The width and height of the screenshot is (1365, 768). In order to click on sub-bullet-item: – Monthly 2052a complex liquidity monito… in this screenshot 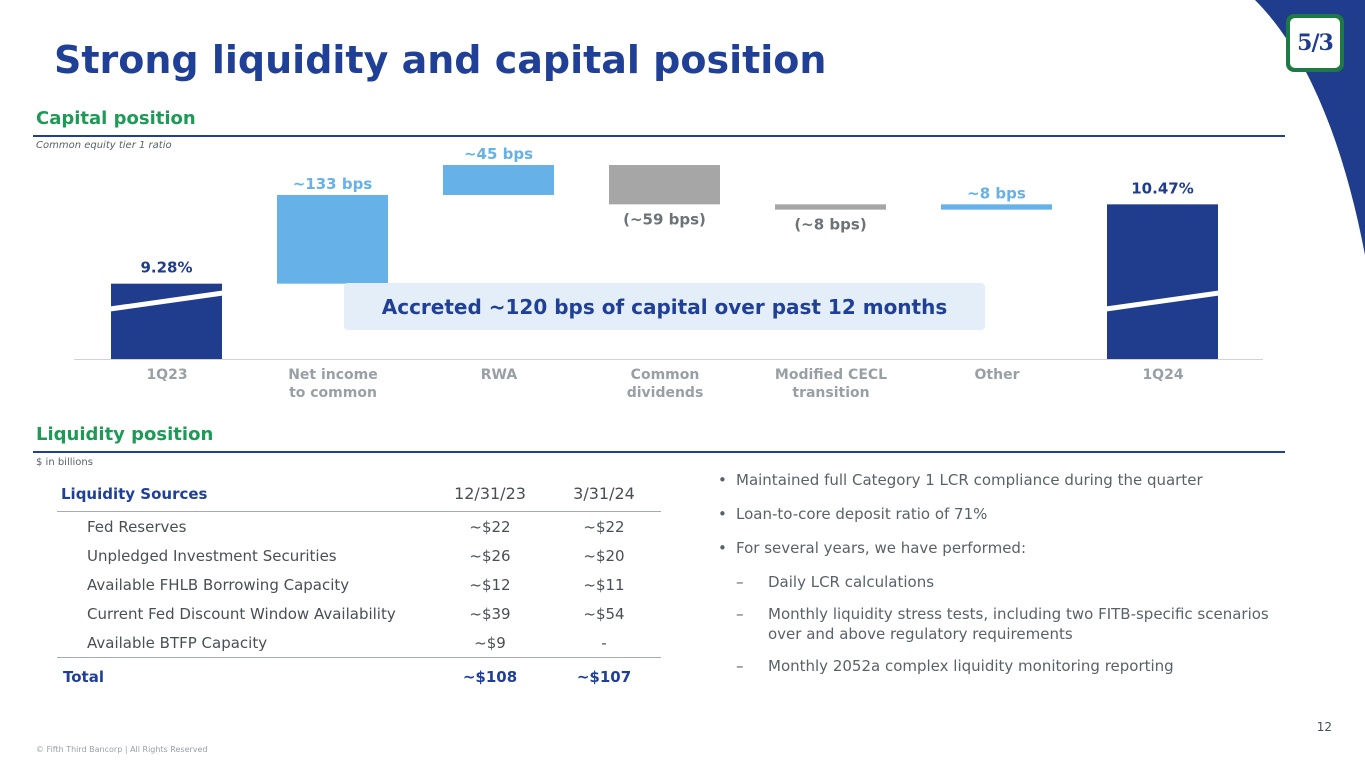, I will do `click(998, 666)`.